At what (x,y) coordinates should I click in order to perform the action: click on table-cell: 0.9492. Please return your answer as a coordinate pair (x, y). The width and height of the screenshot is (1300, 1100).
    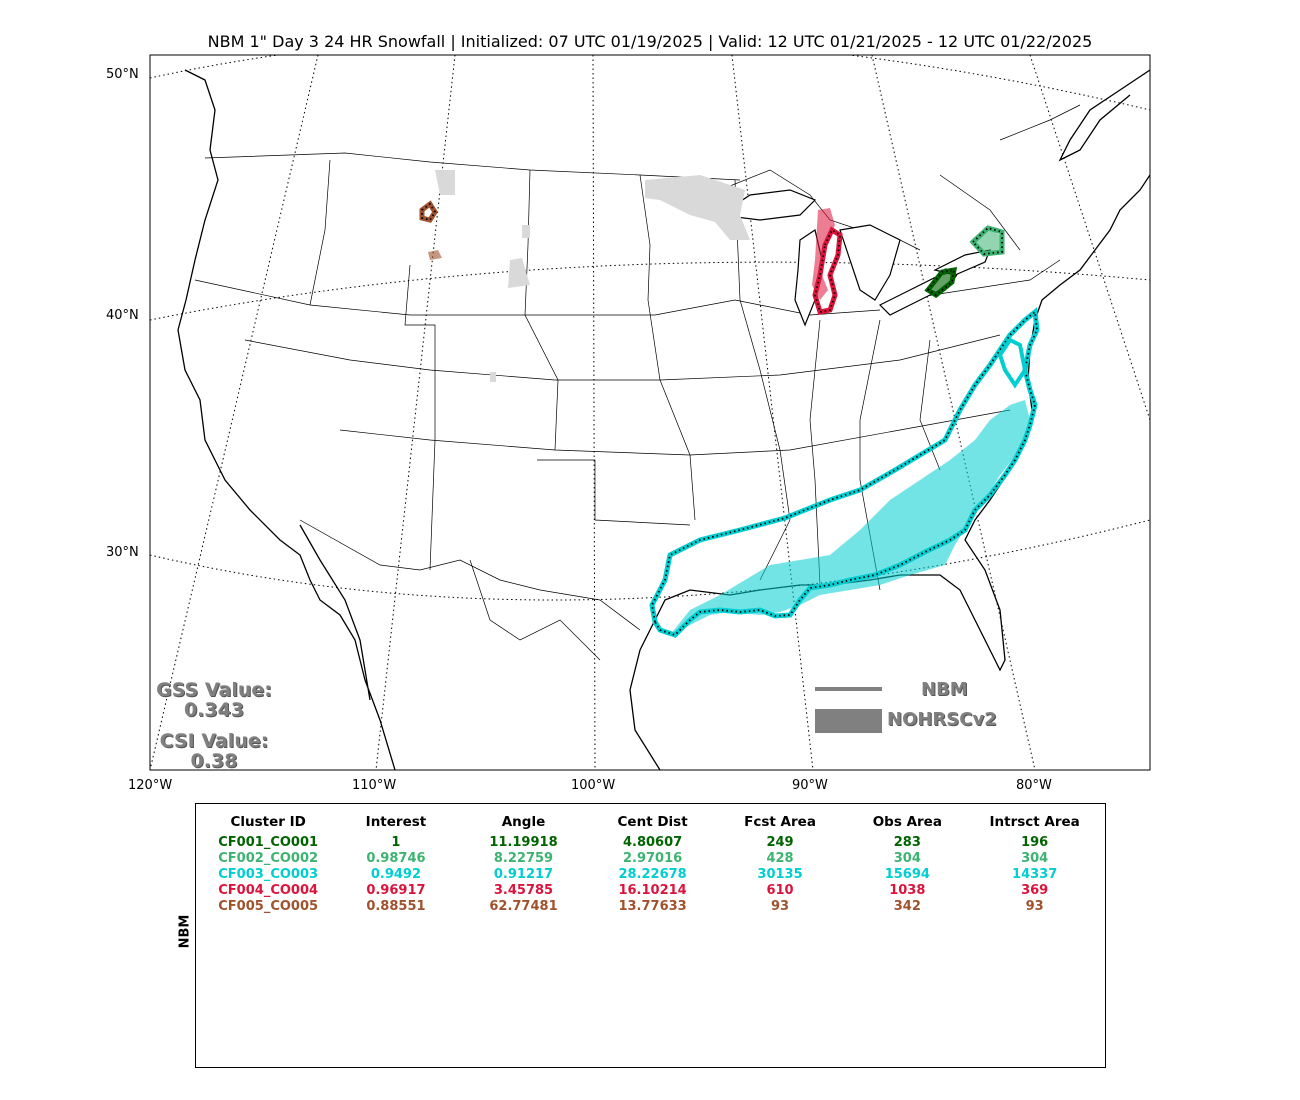
    Looking at the image, I should click on (396, 874).